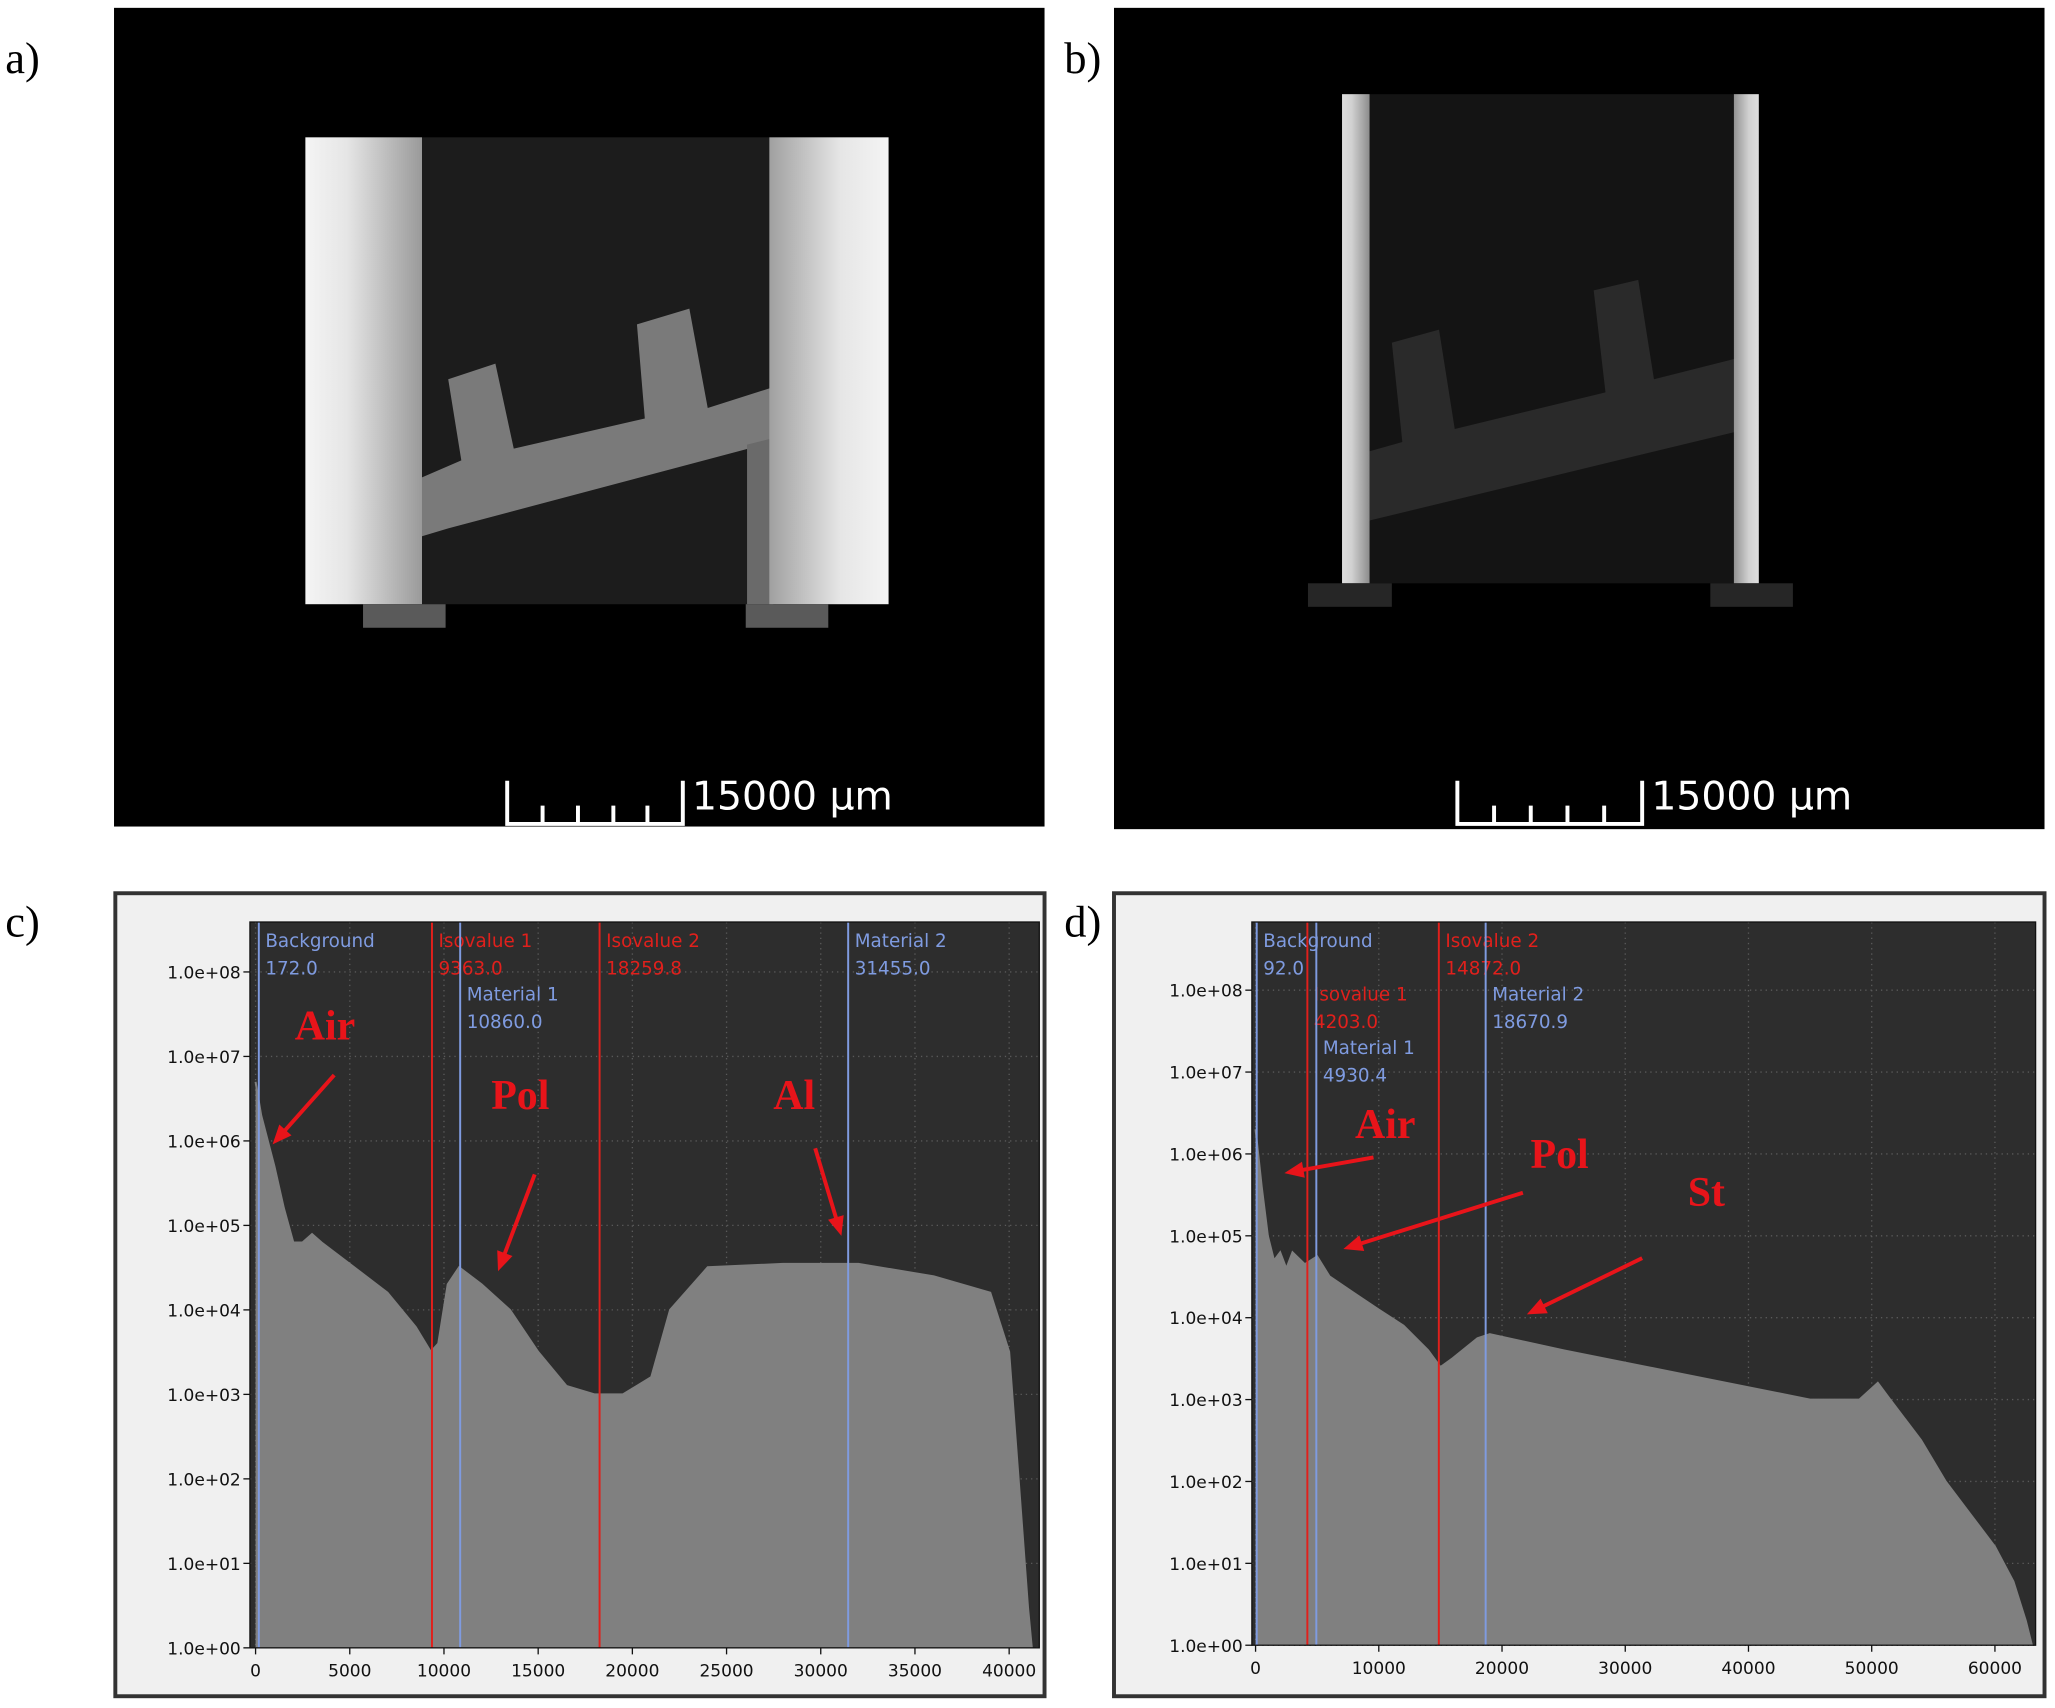  What do you see at coordinates (1082, 58) in the screenshot?
I see `panel-label: b)` at bounding box center [1082, 58].